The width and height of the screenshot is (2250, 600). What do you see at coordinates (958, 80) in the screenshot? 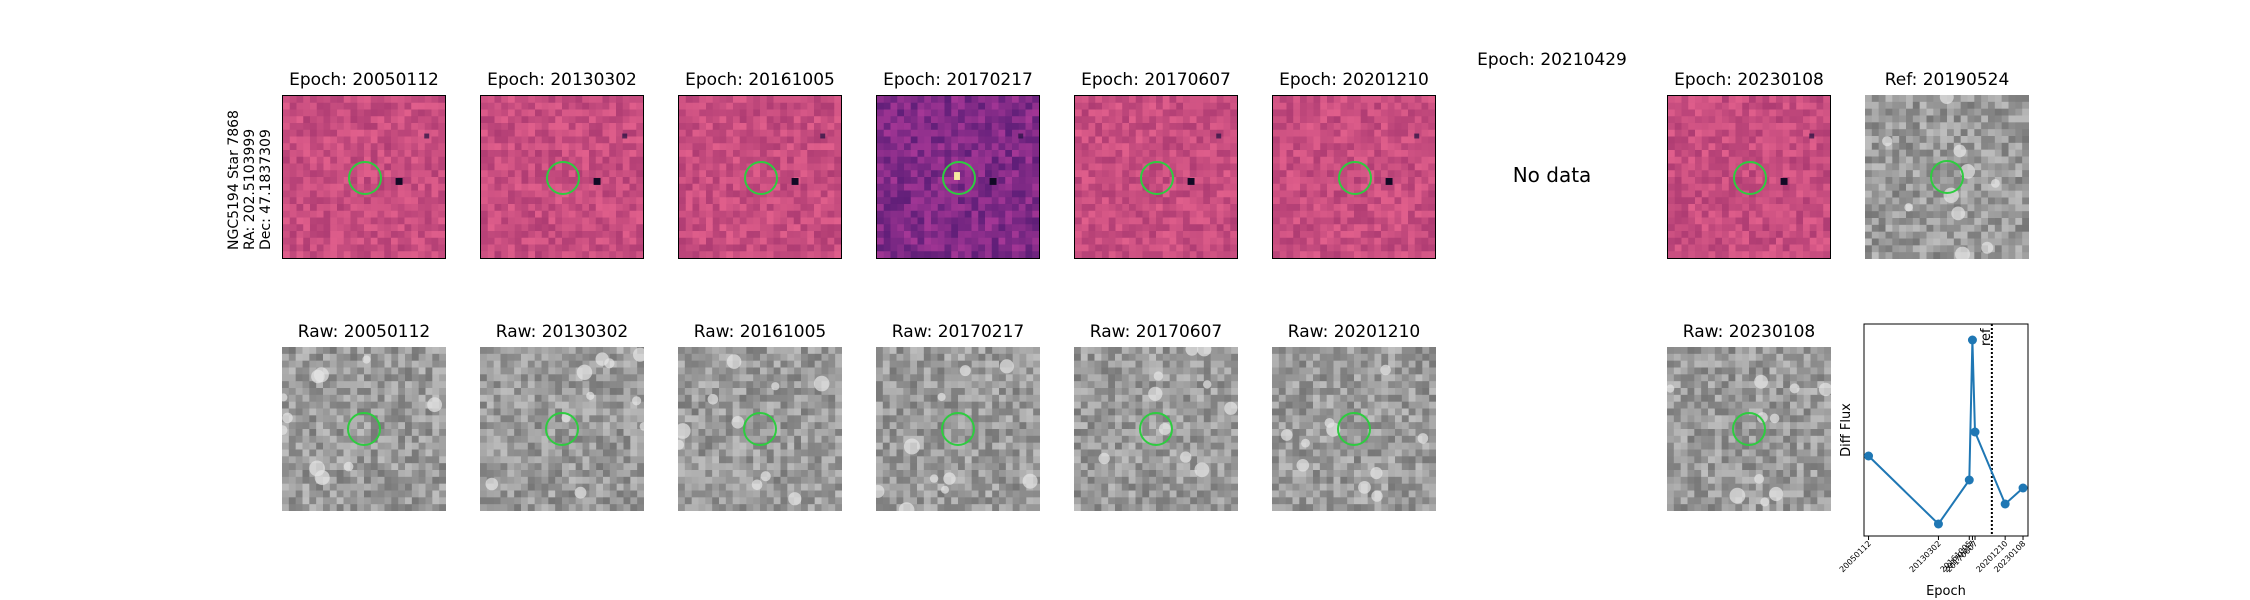
I see `diff-panel-title: Epoch: 20170217` at bounding box center [958, 80].